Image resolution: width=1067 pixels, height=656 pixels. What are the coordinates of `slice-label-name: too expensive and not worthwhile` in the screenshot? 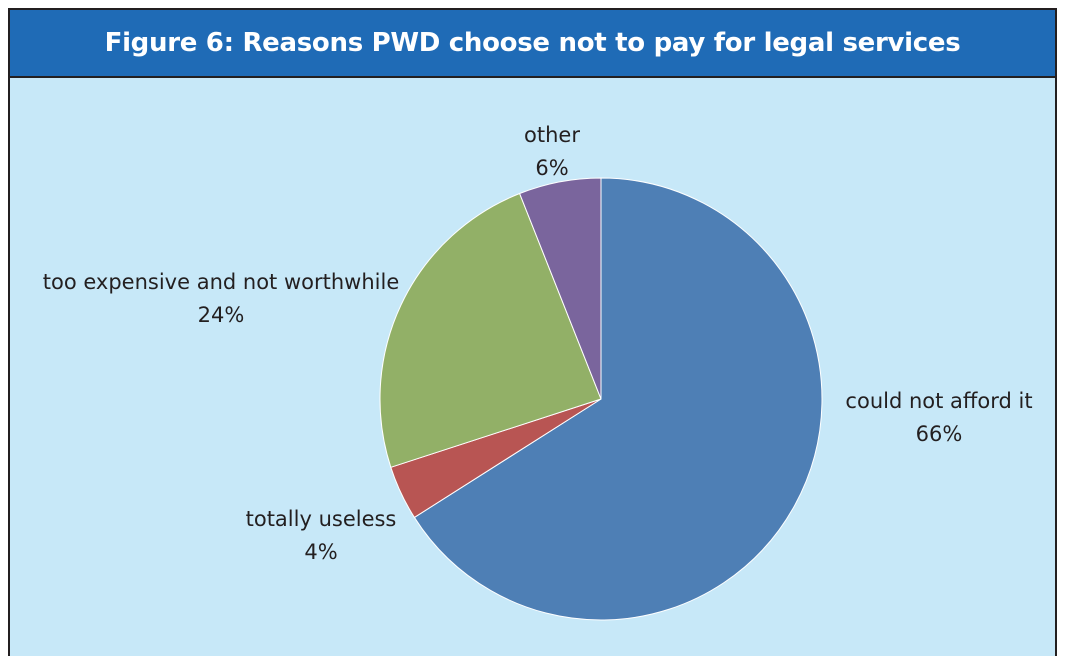 It's located at (221, 282).